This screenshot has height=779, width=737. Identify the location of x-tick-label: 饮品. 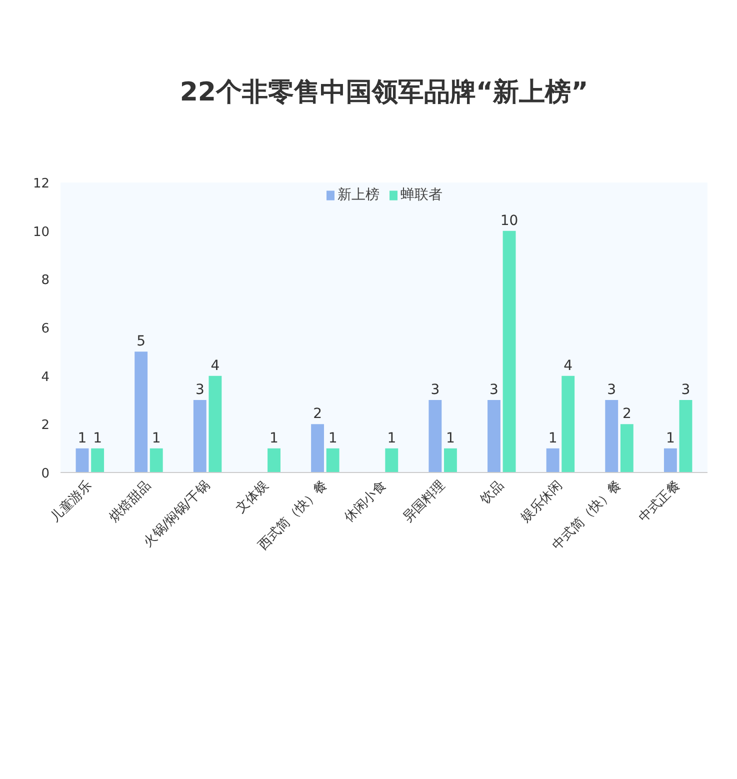
(492, 493).